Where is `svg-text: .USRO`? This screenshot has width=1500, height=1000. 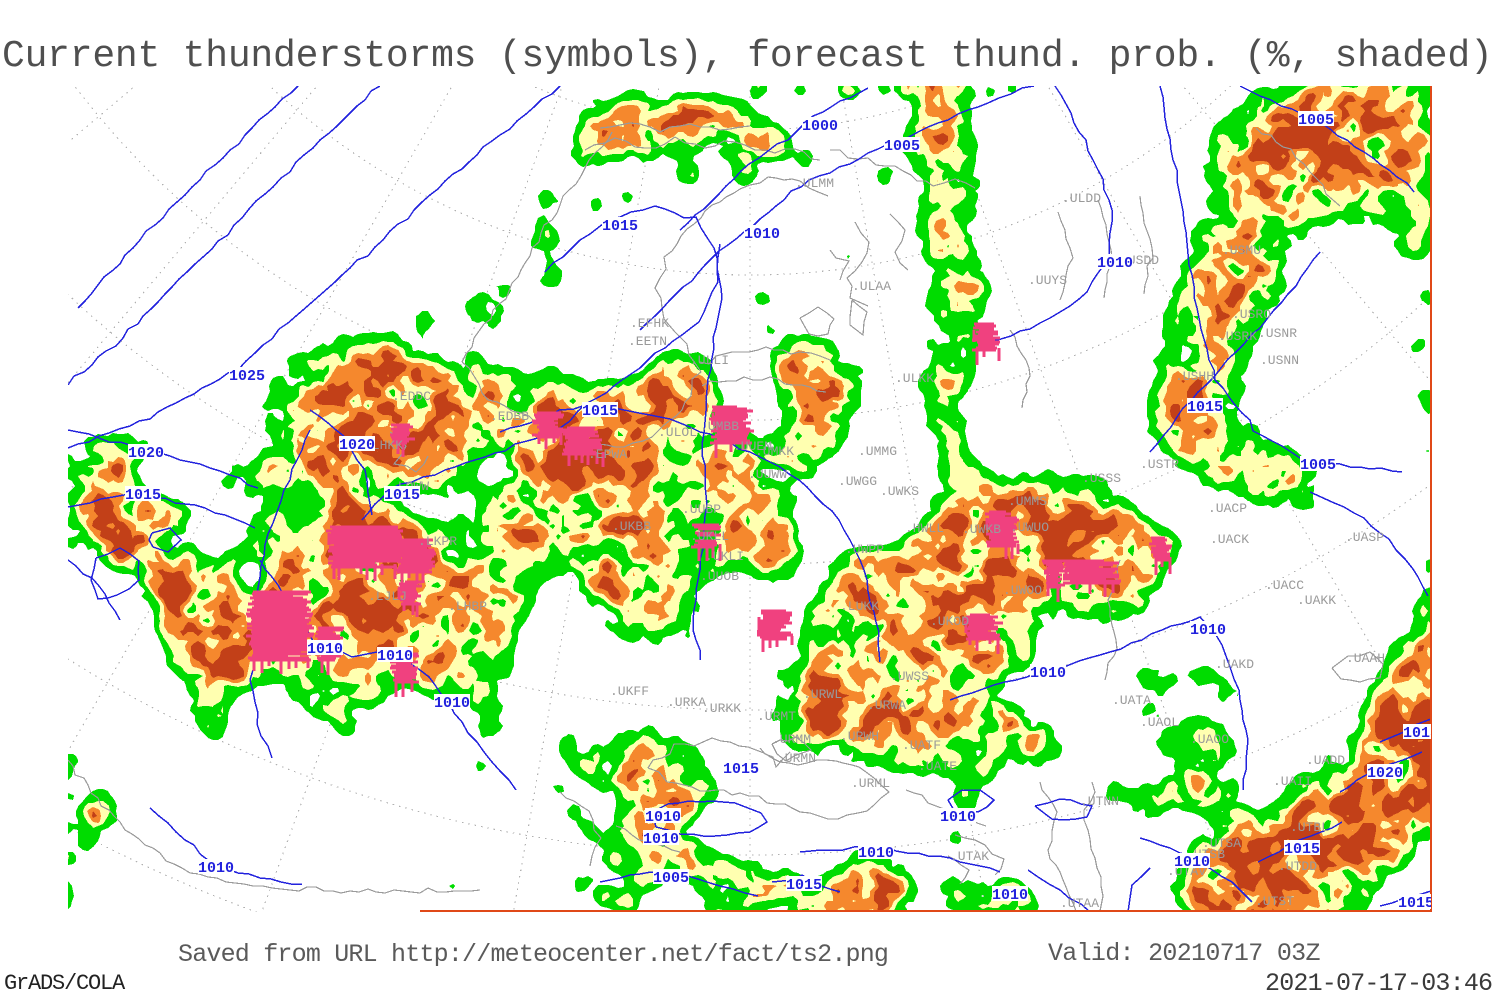 svg-text: .USRO is located at coordinates (1251, 314).